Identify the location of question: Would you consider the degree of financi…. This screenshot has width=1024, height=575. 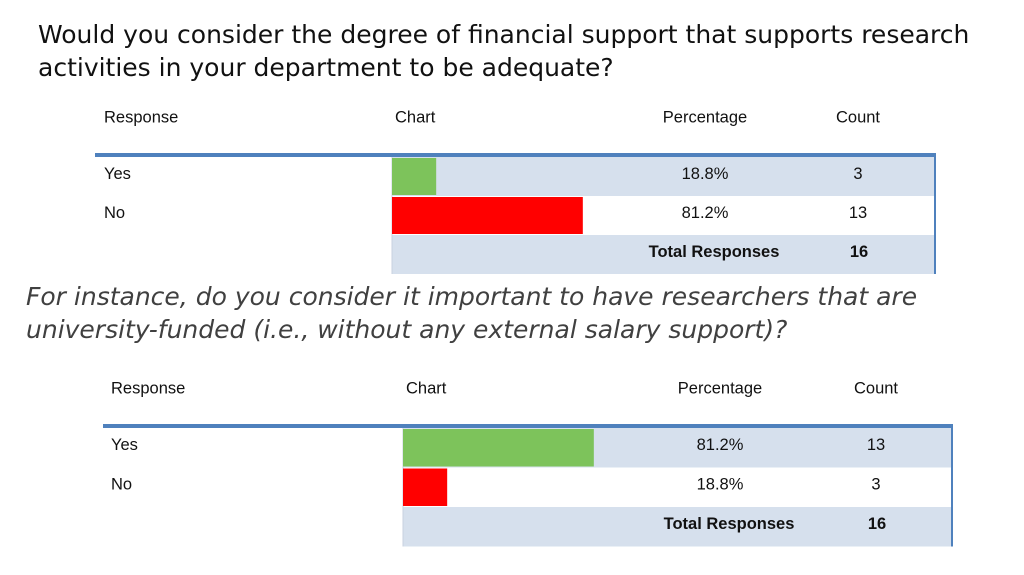
(504, 51).